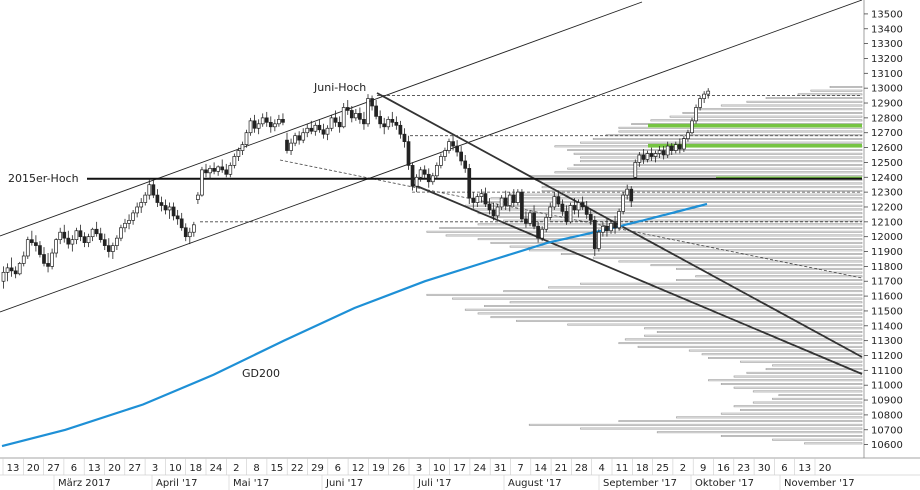  I want to click on x-tick-label: 28, so click(581, 468).